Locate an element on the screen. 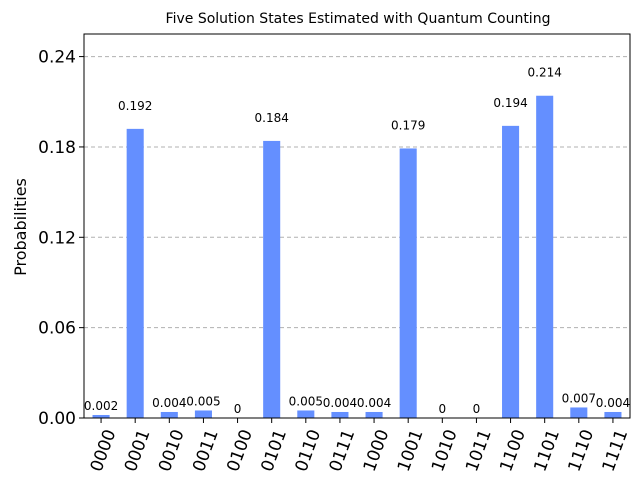 This screenshot has width=640, height=490. x-tick-label-0110: 0110 is located at coordinates (309, 450).